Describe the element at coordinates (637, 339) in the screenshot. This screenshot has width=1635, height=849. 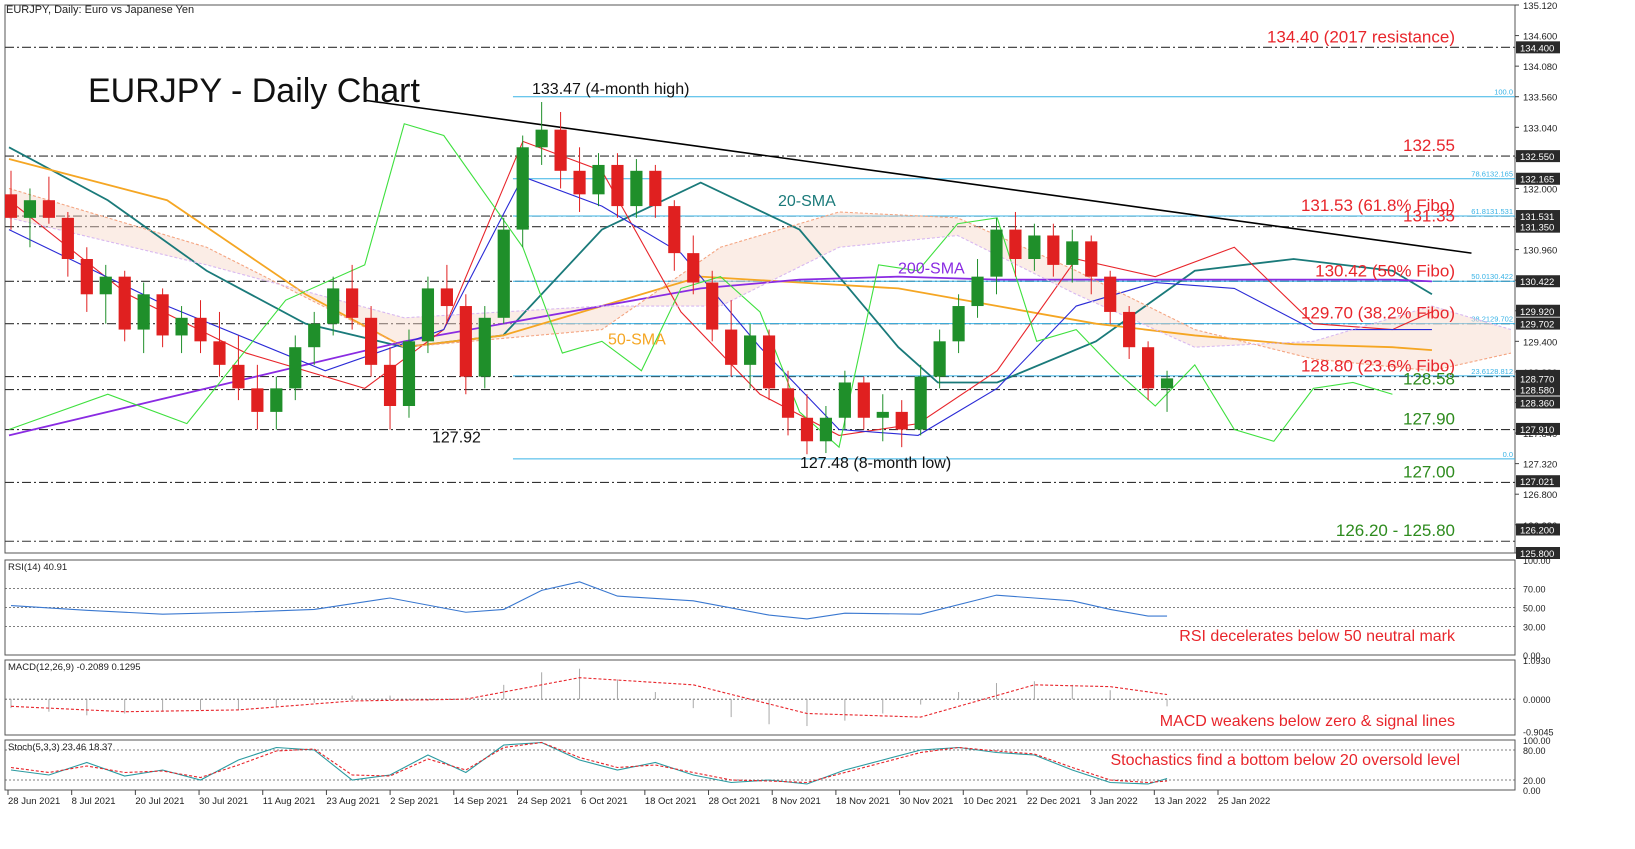
I see `series-label: 50-SMA` at that location.